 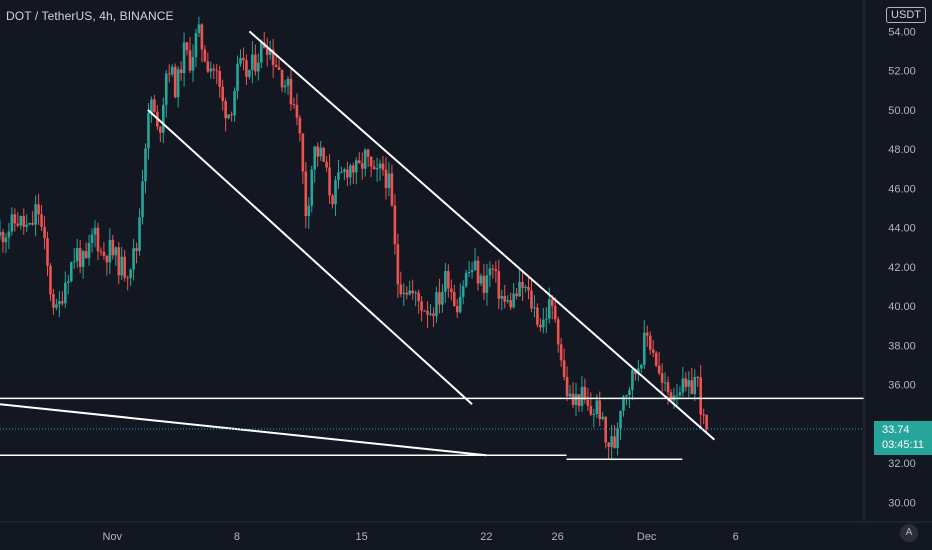 What do you see at coordinates (90, 16) in the screenshot?
I see `symbol-title: DOT / TetherUS, 4h, BINANCE` at bounding box center [90, 16].